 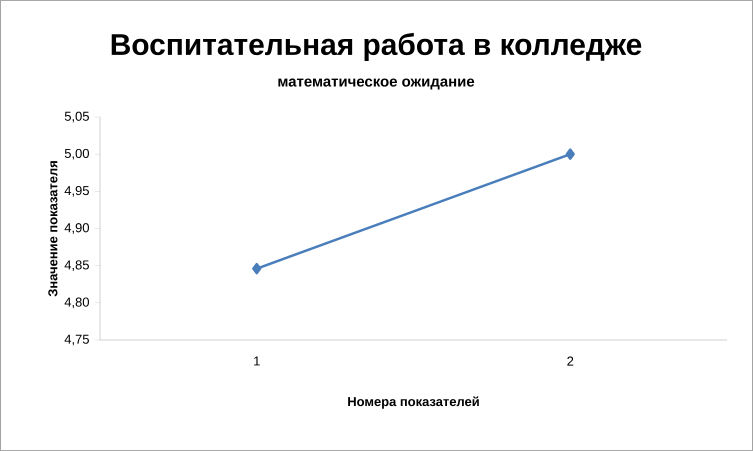 I want to click on y-tick-label: 4,75, so click(x=76, y=340).